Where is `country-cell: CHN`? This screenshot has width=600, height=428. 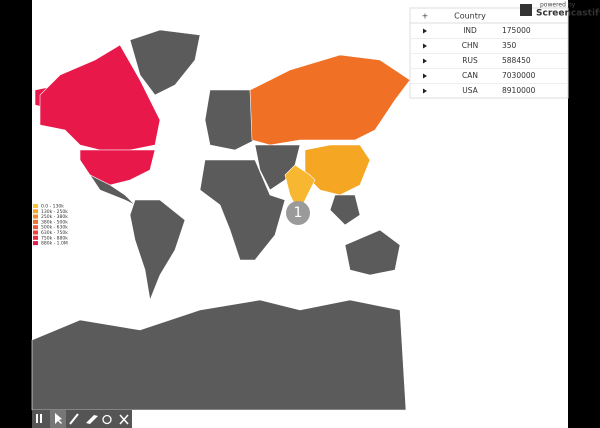 country-cell: CHN is located at coordinates (470, 45).